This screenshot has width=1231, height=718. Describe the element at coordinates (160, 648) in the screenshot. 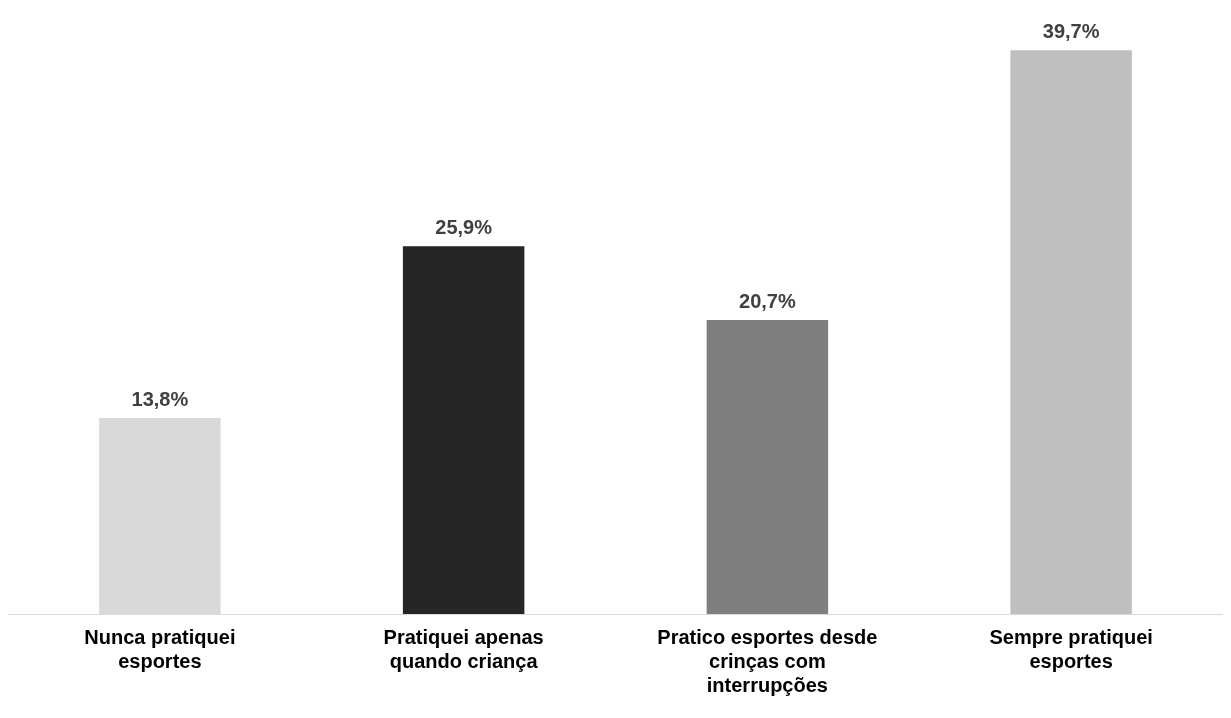

I see `x-tick-label: Nunca pratiquei esportes` at that location.